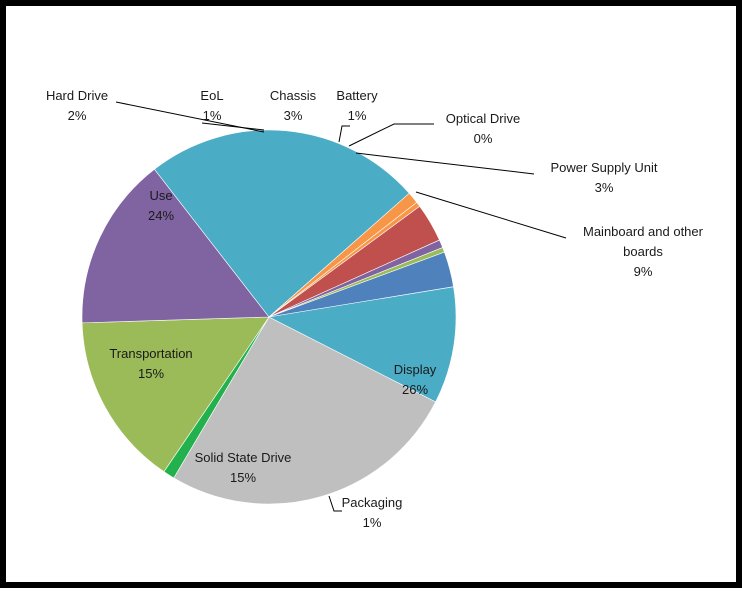 The image size is (742, 594). Describe the element at coordinates (483, 128) in the screenshot. I see `data-label-optical-drive: Optical Drive 0%` at that location.